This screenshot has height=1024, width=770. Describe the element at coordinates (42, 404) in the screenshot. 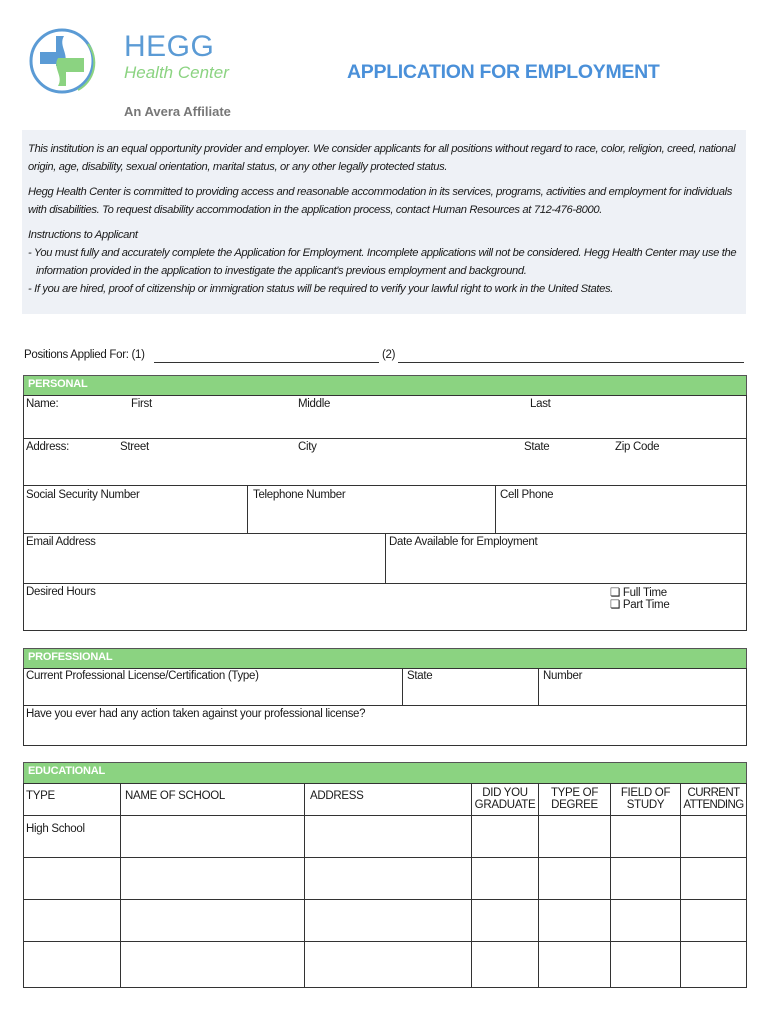

I see `name-label: Name:` at that location.